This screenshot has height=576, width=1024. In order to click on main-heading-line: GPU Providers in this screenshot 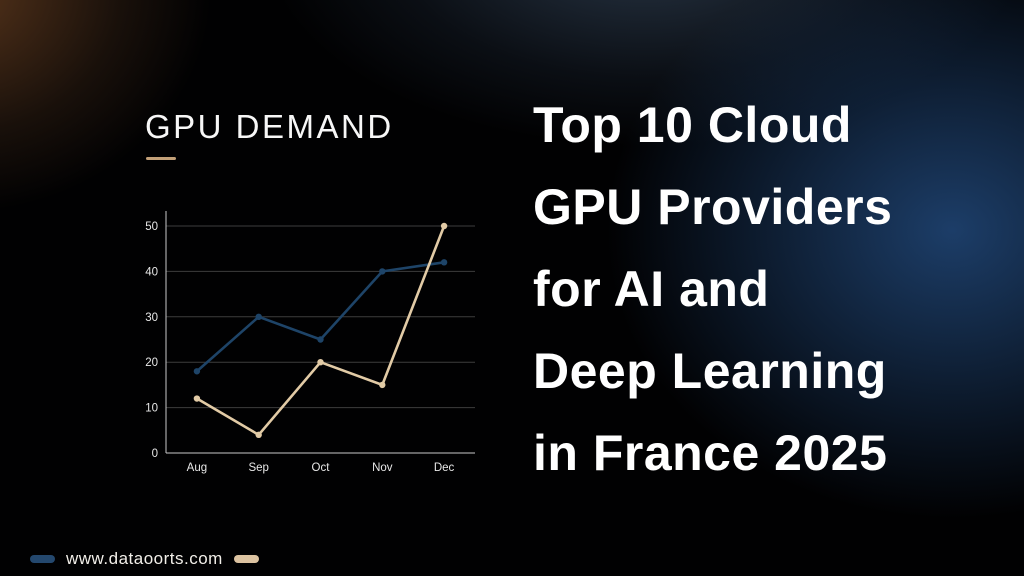, I will do `click(713, 207)`.